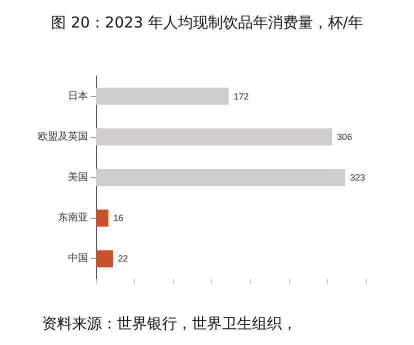 This screenshot has height=345, width=414. What do you see at coordinates (169, 323) in the screenshot?
I see `text: 资料来源：世界银行，世界卫生组织，` at bounding box center [169, 323].